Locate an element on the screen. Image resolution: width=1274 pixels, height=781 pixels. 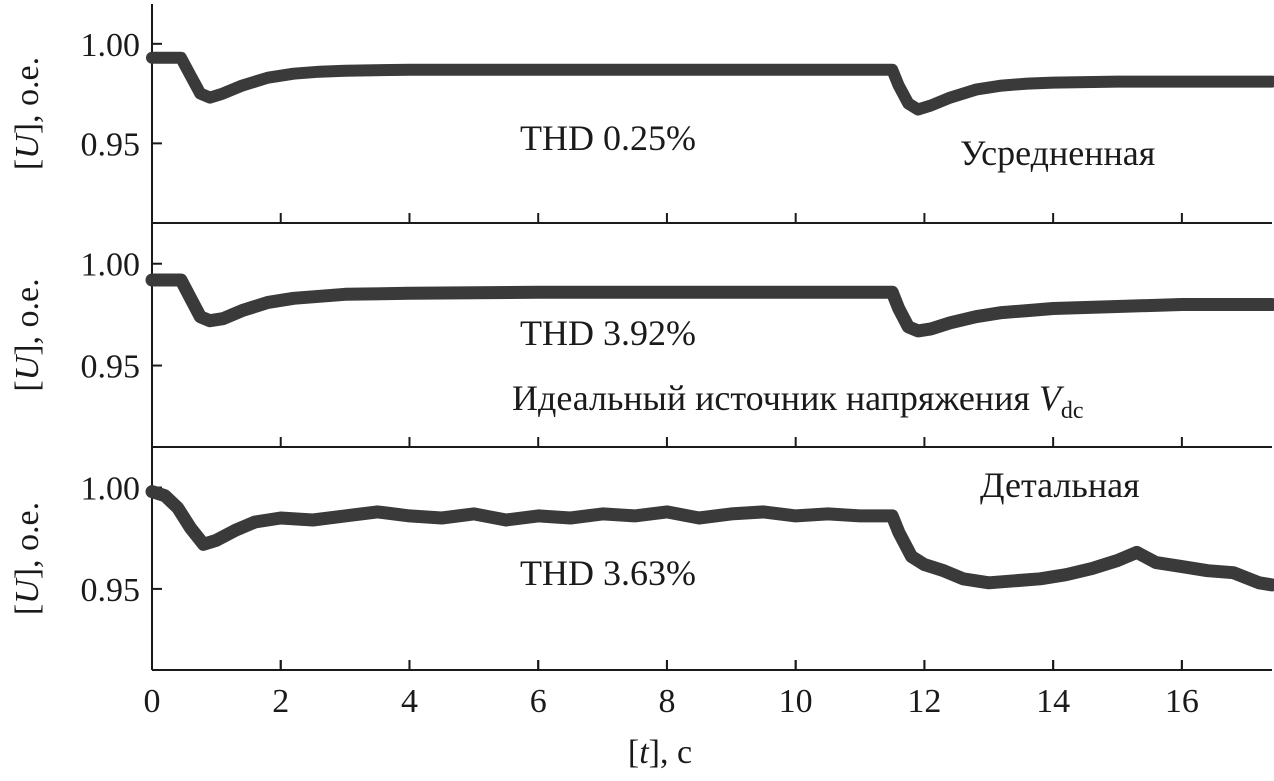
x-tick-label: 0 is located at coordinates (152, 701).